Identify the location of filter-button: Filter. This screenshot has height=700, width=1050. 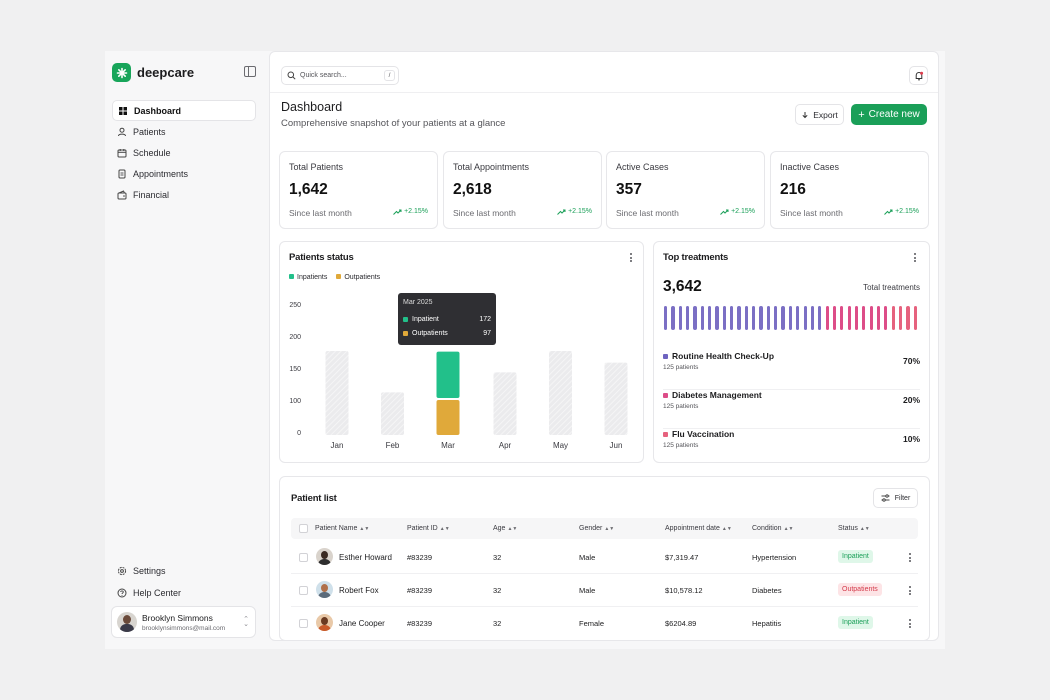
(895, 498).